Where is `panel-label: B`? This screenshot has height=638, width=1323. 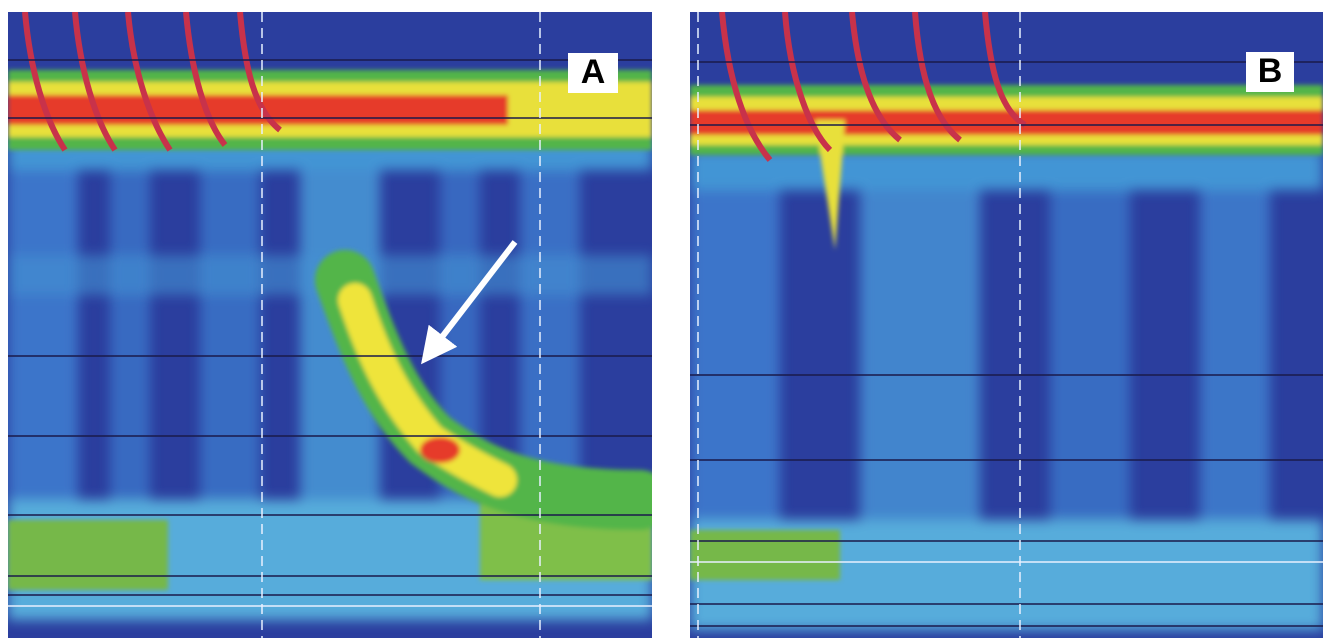
panel-label: B is located at coordinates (1270, 71).